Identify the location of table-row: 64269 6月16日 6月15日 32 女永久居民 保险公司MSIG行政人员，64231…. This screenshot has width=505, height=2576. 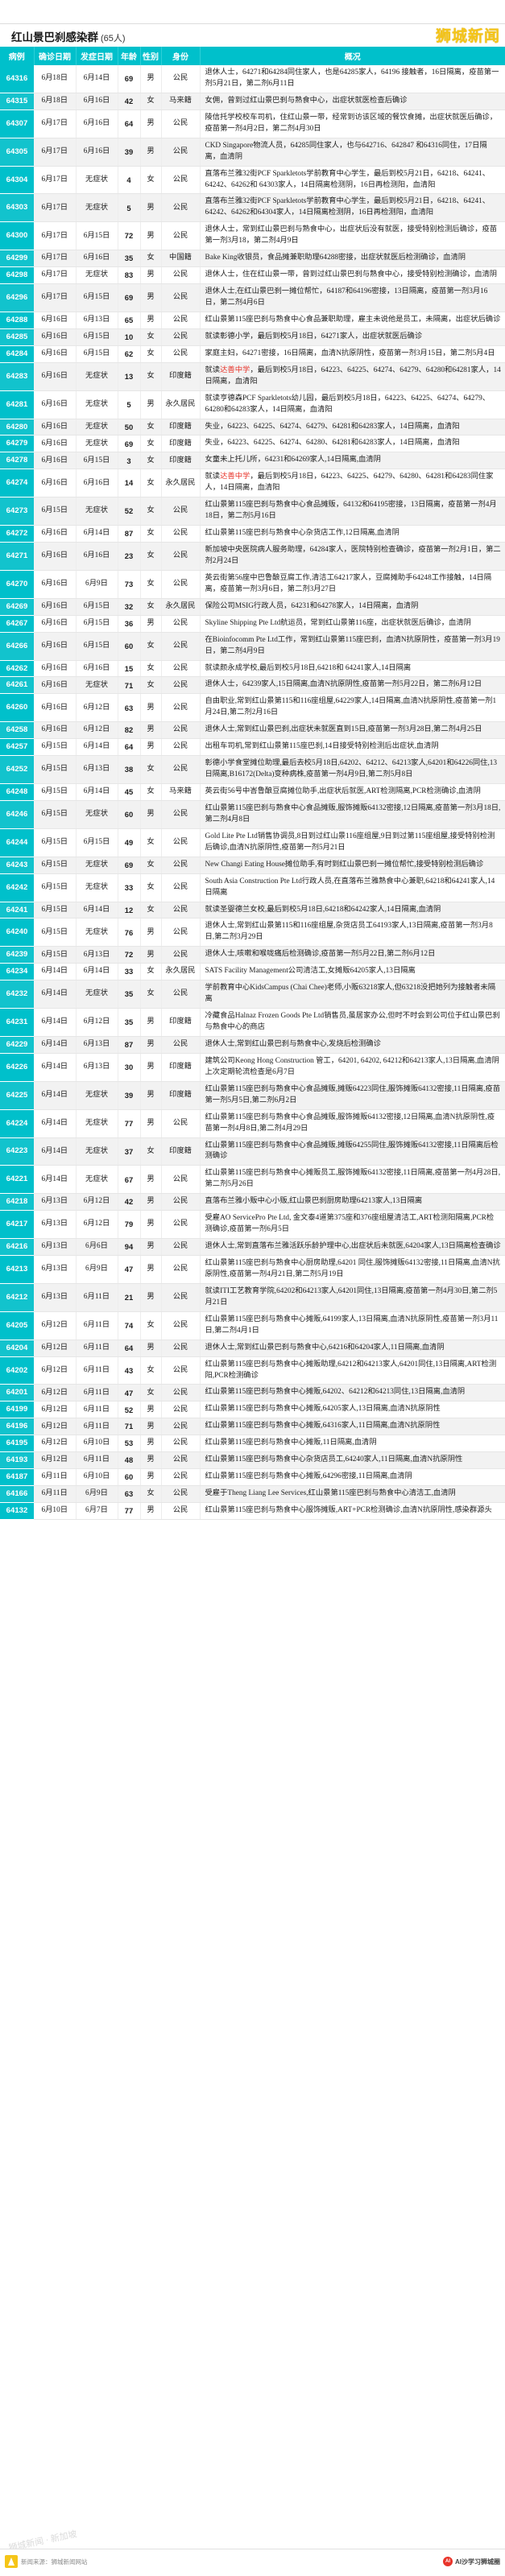
(252, 607).